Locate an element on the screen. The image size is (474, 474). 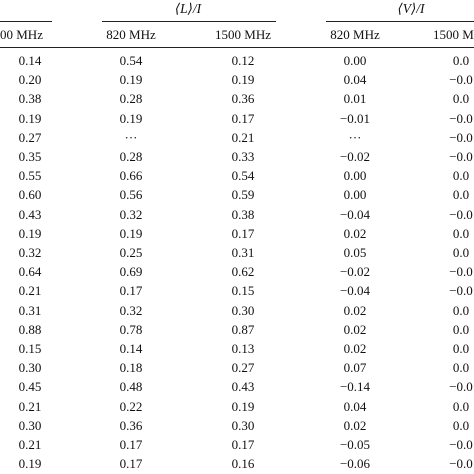
column-header-first: 00 MHz is located at coordinates (21, 34).